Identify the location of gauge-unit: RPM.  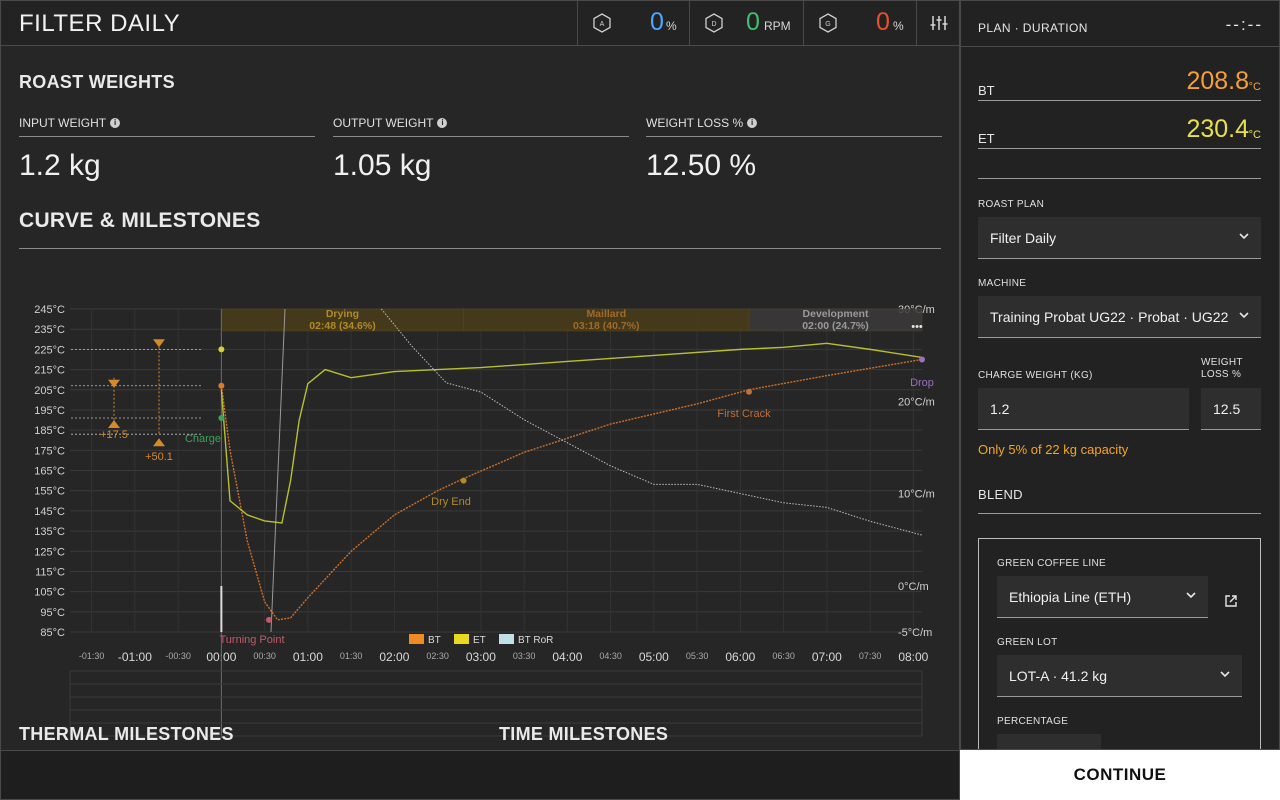
(777, 26).